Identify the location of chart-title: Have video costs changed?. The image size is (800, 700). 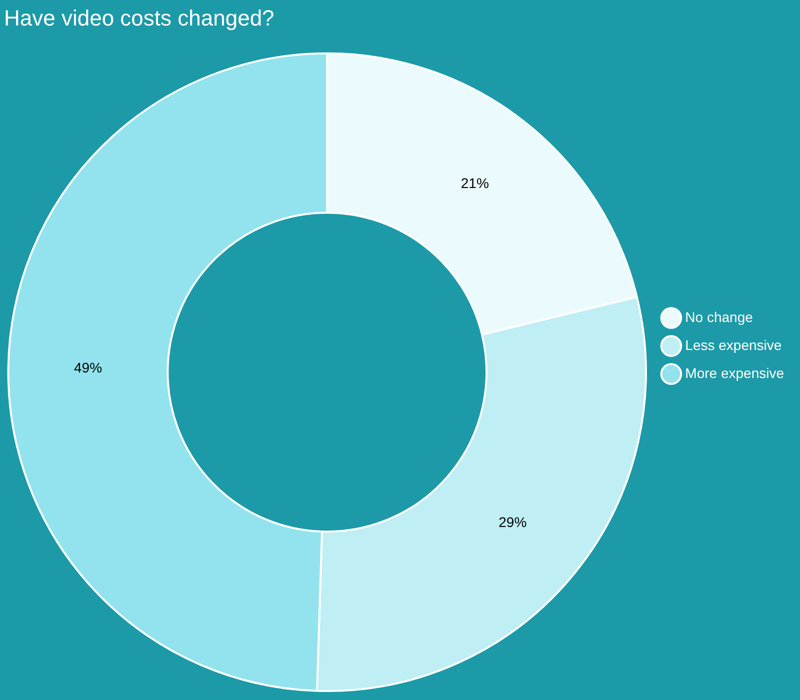
(139, 17).